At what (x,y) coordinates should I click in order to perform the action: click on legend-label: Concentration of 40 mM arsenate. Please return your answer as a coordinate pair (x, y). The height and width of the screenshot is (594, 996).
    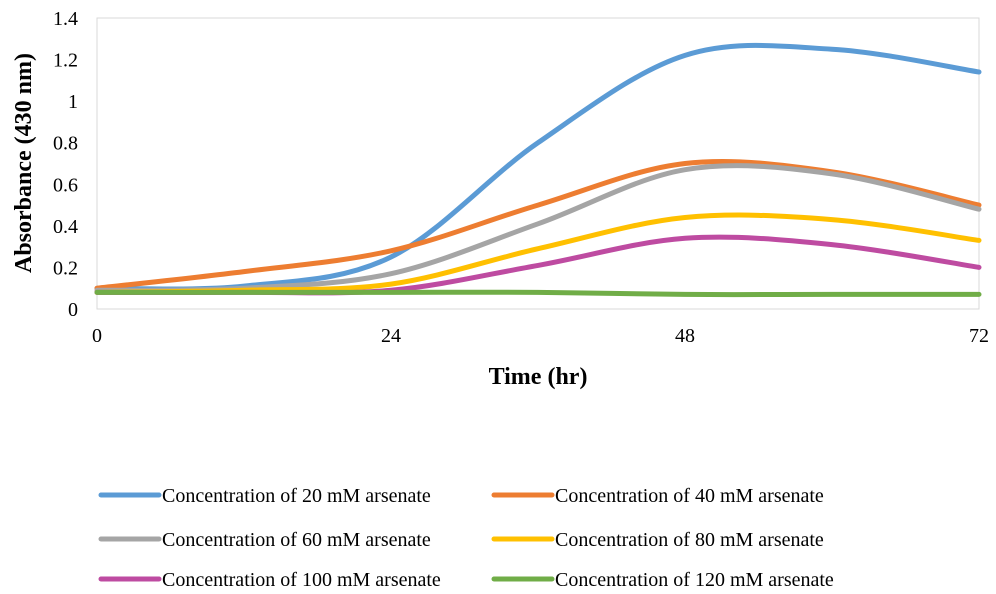
    Looking at the image, I should click on (689, 496).